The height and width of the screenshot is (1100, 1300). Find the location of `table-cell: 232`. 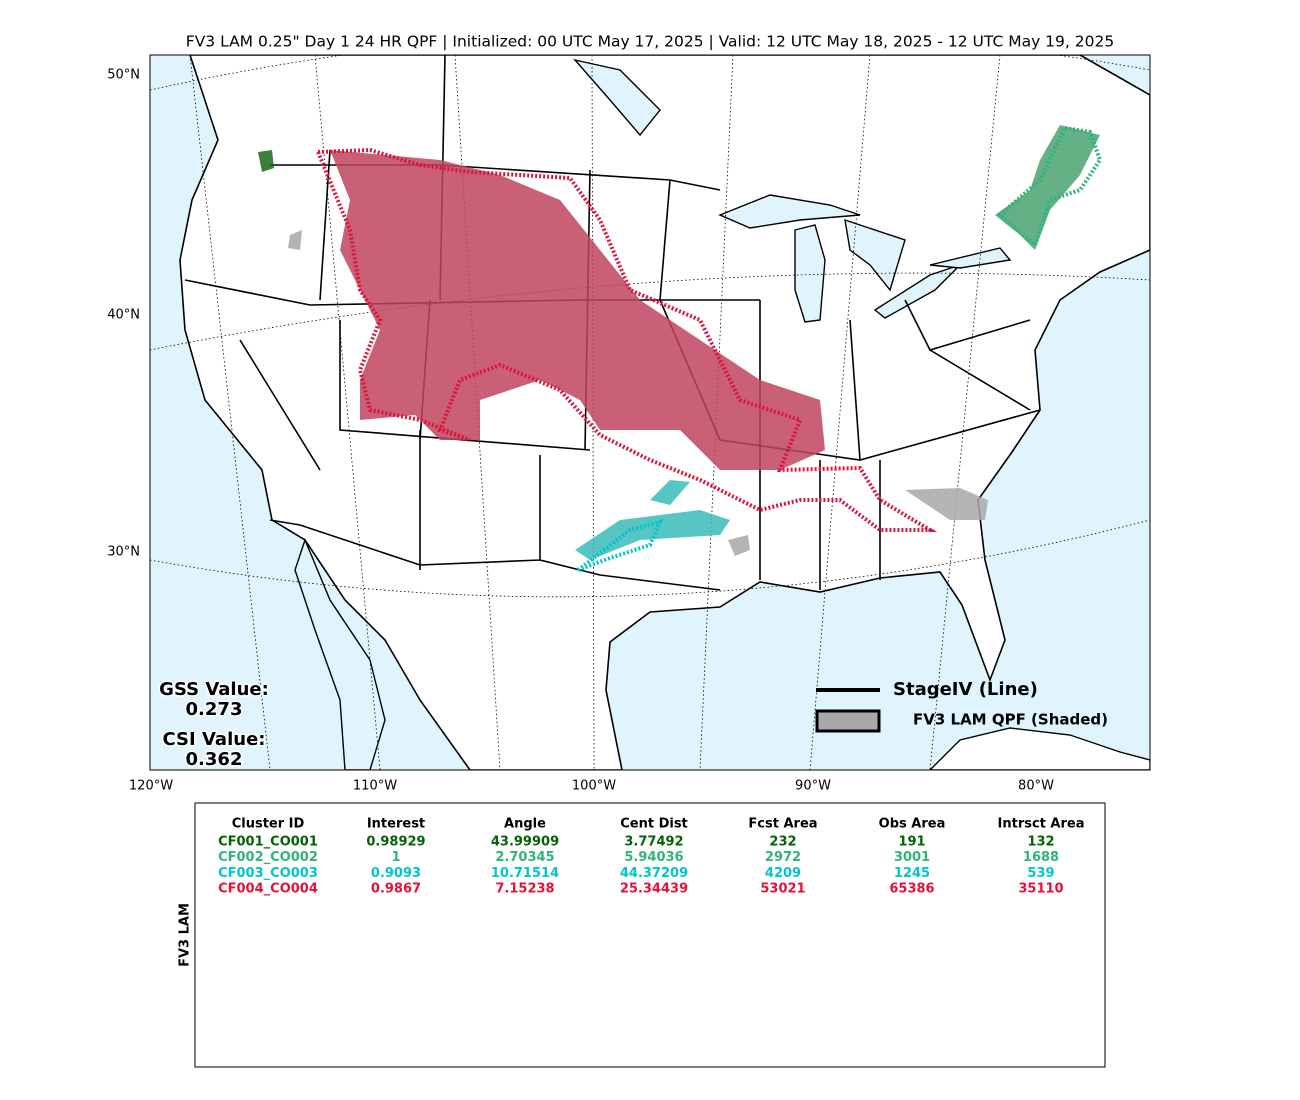

table-cell: 232 is located at coordinates (782, 842).